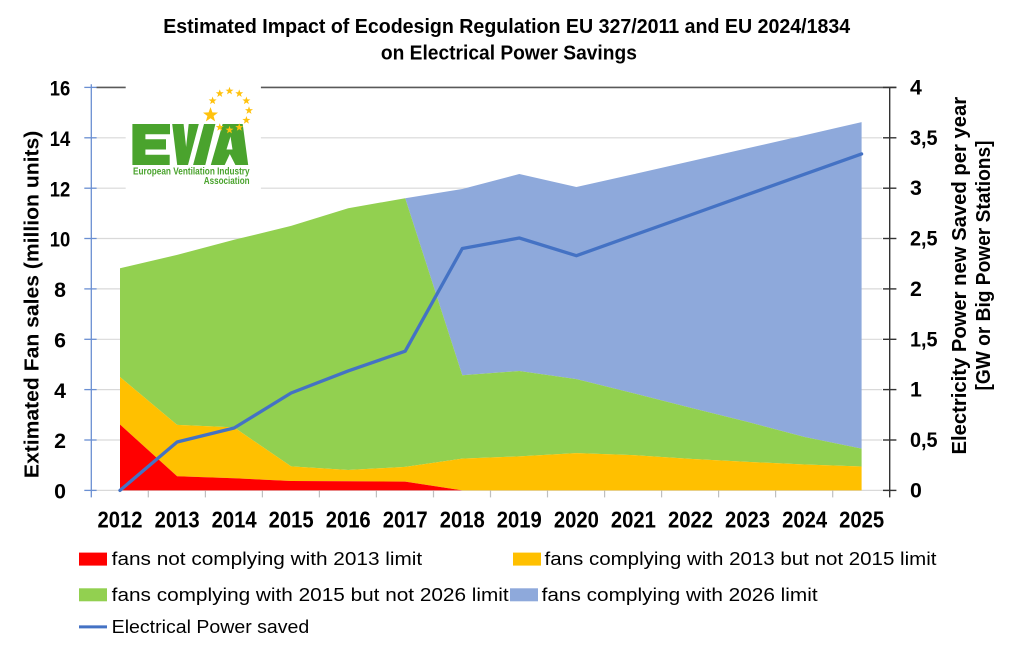  Describe the element at coordinates (804, 520) in the screenshot. I see `svg-text: 2024` at that location.